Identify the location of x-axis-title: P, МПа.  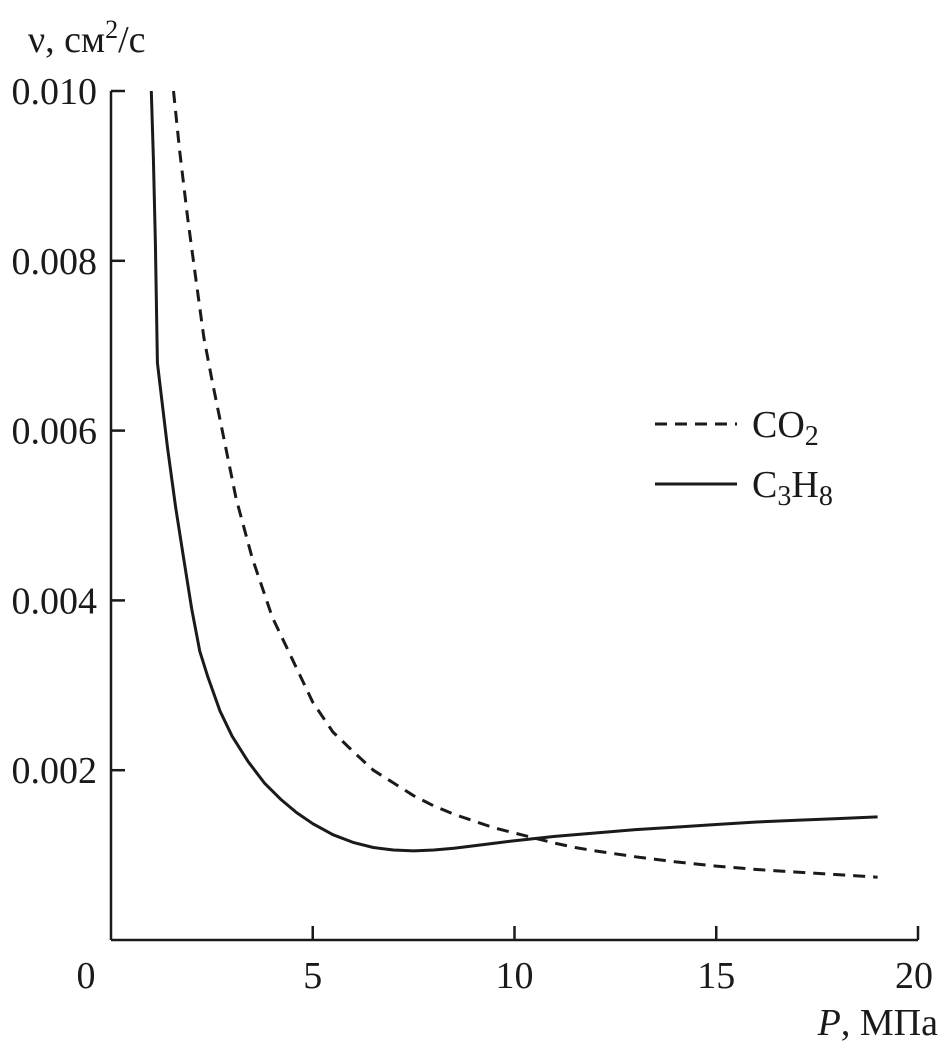
(877, 1023).